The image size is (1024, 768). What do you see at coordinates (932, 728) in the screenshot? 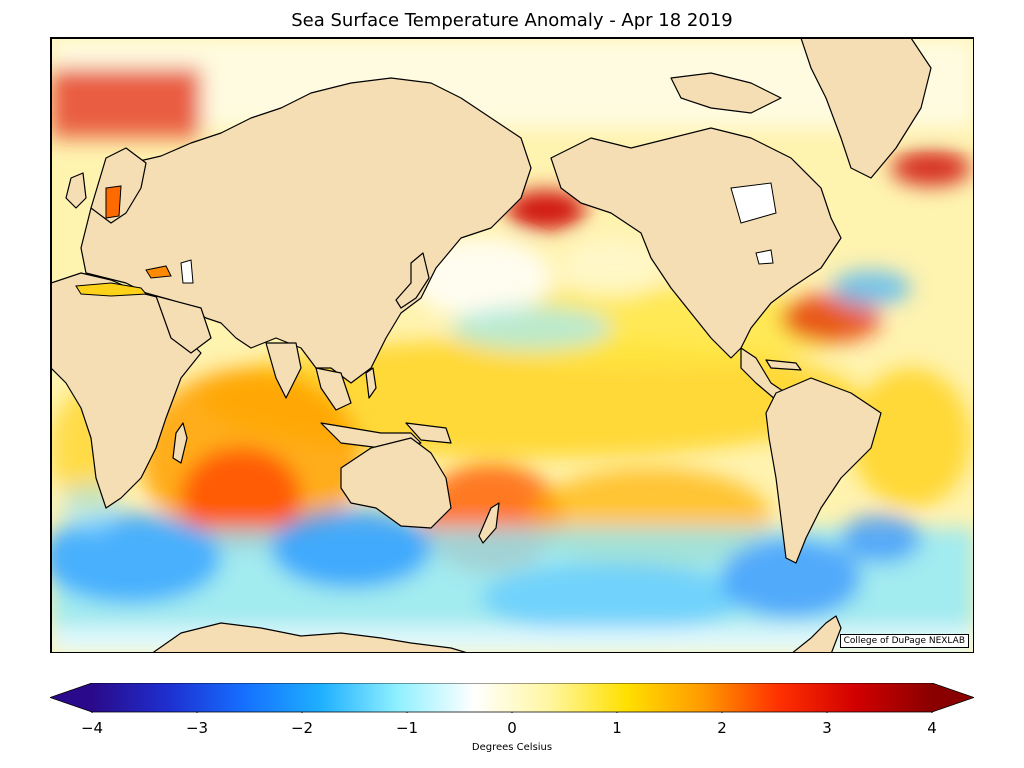
I see `colorbar-tick-label: 4` at bounding box center [932, 728].